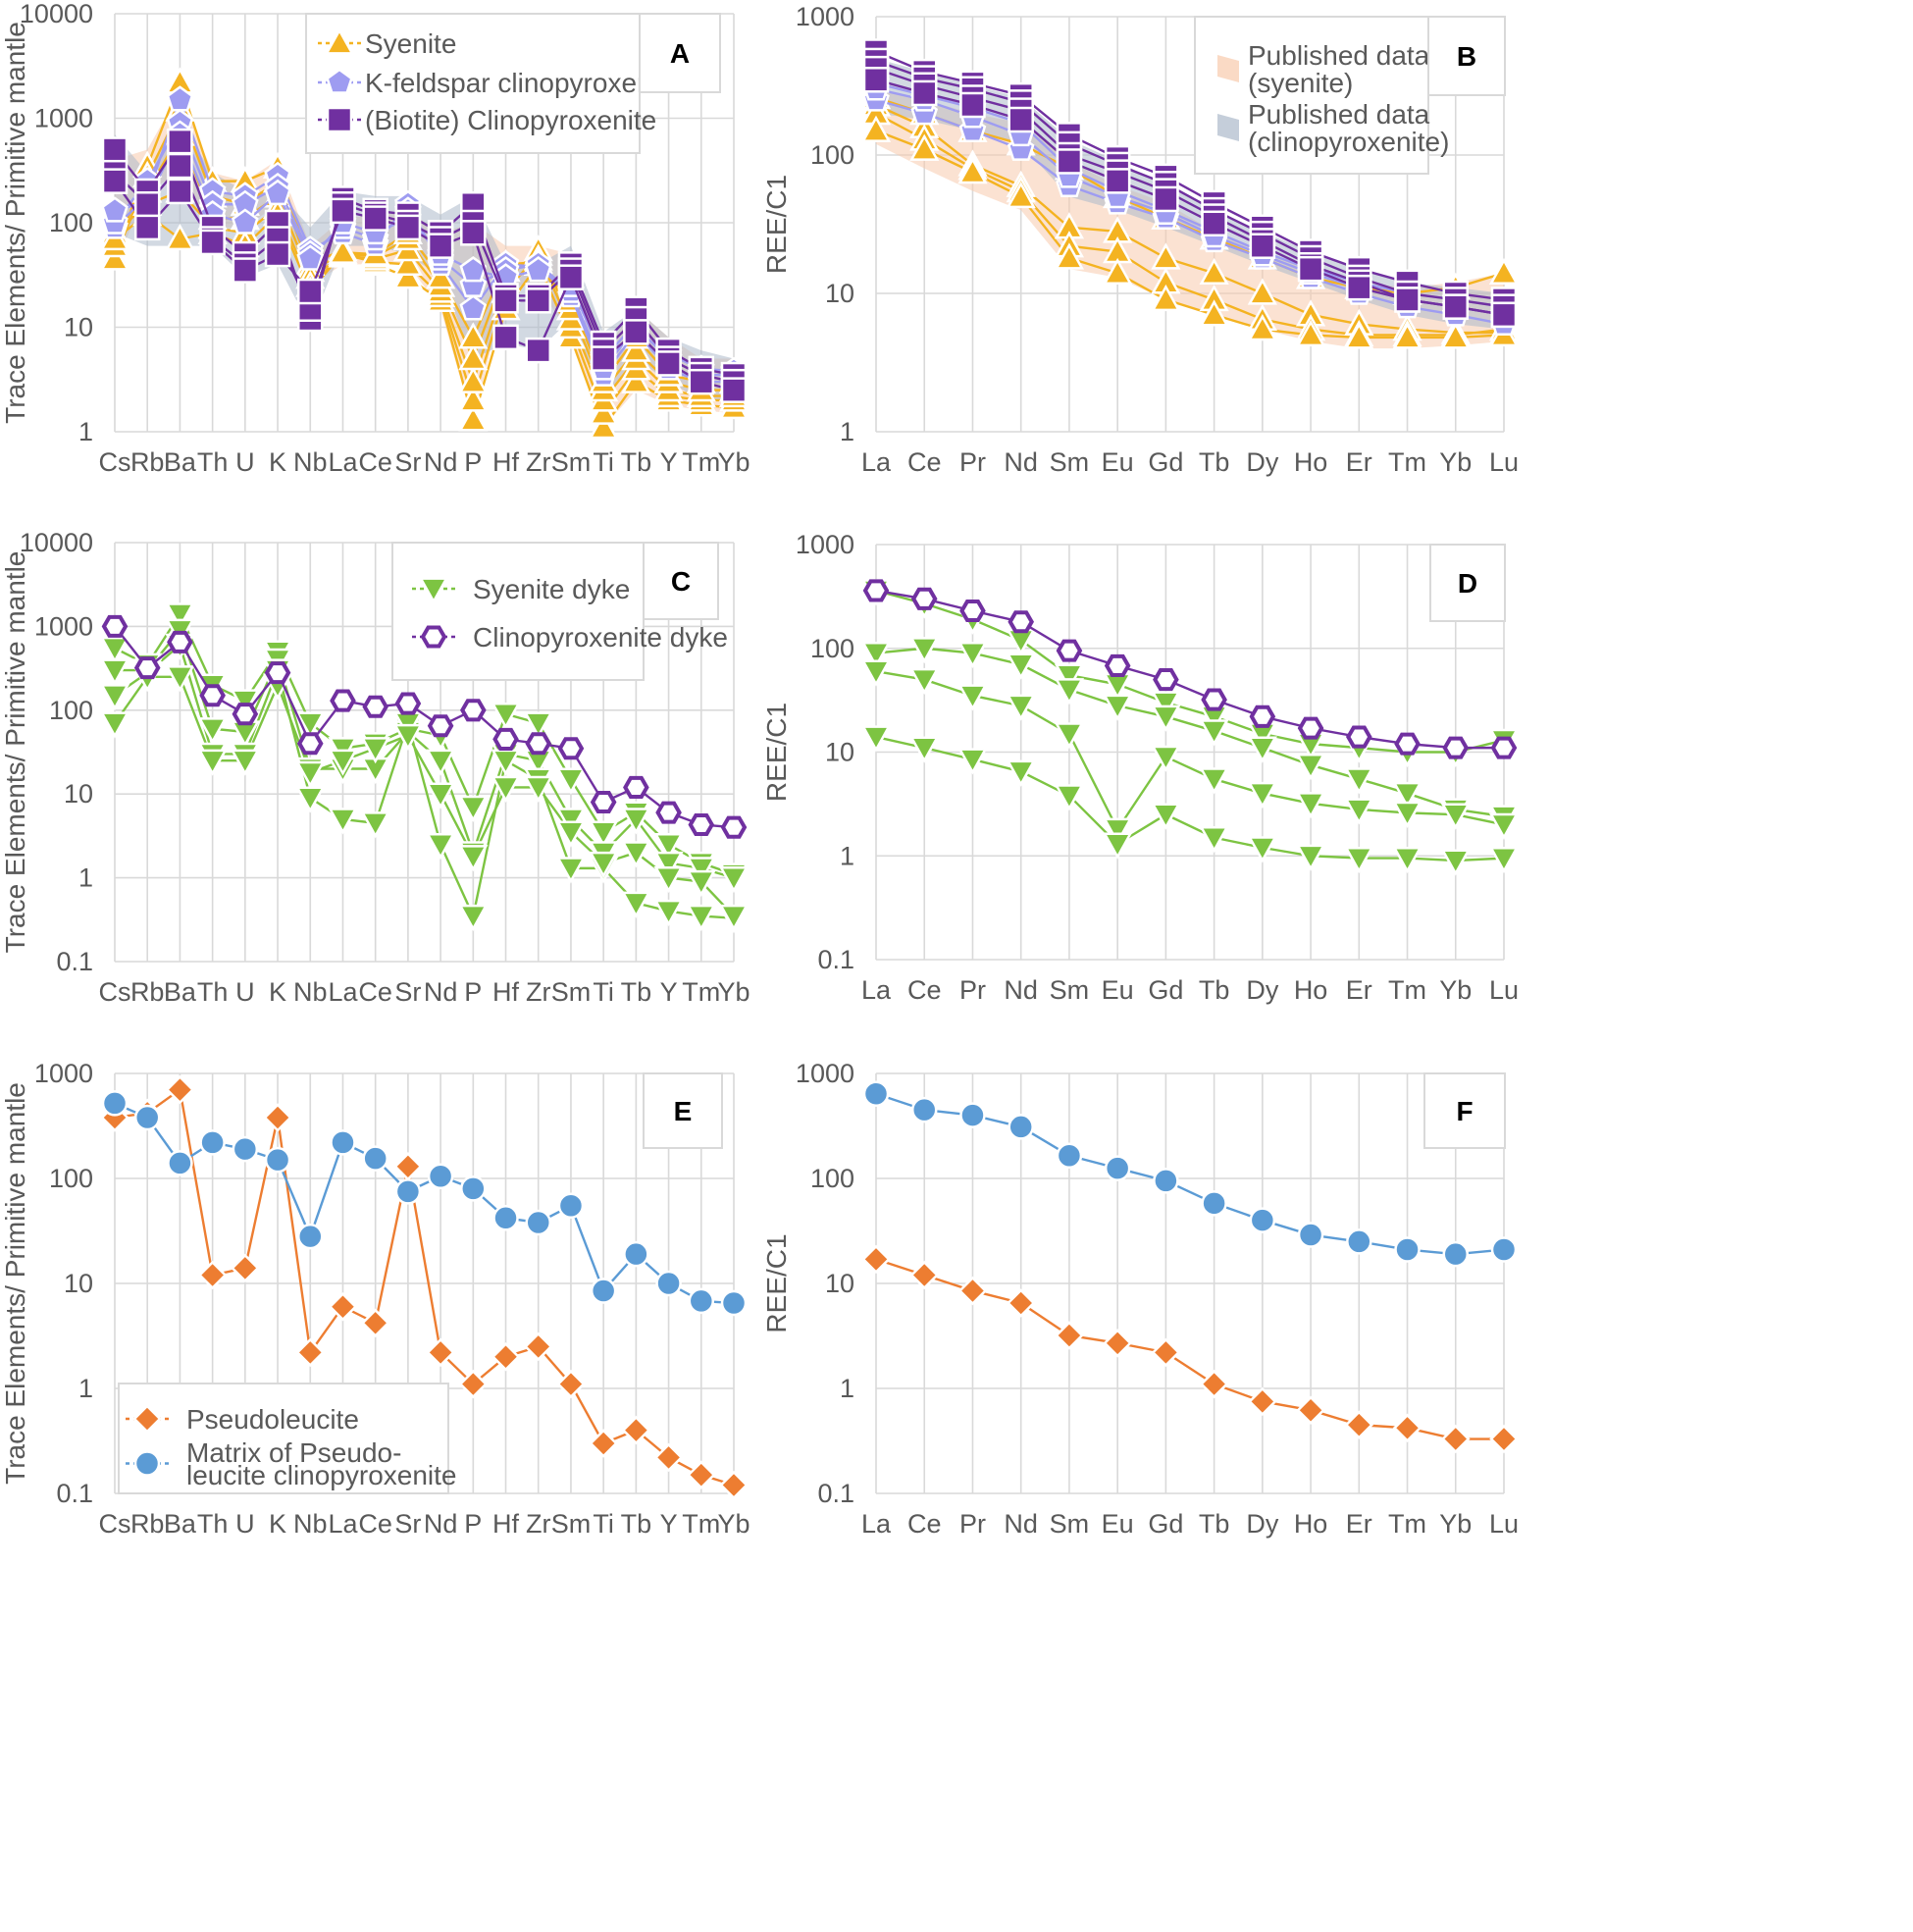 Image resolution: width=1913 pixels, height=1932 pixels. Describe the element at coordinates (1359, 1524) in the screenshot. I see `x-tick-label: Er` at that location.